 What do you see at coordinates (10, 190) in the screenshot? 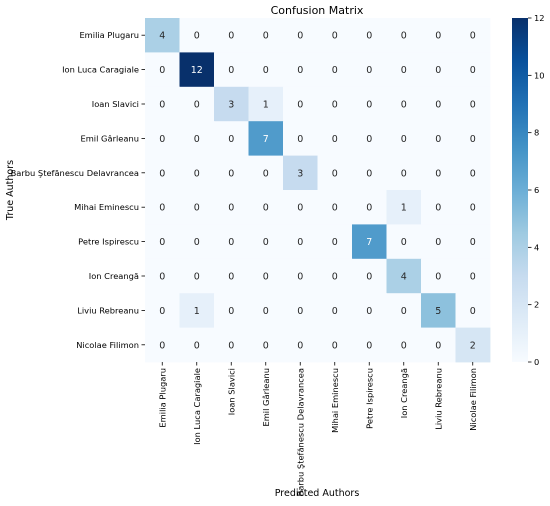
I see `y-axis-label: True Authors` at bounding box center [10, 190].